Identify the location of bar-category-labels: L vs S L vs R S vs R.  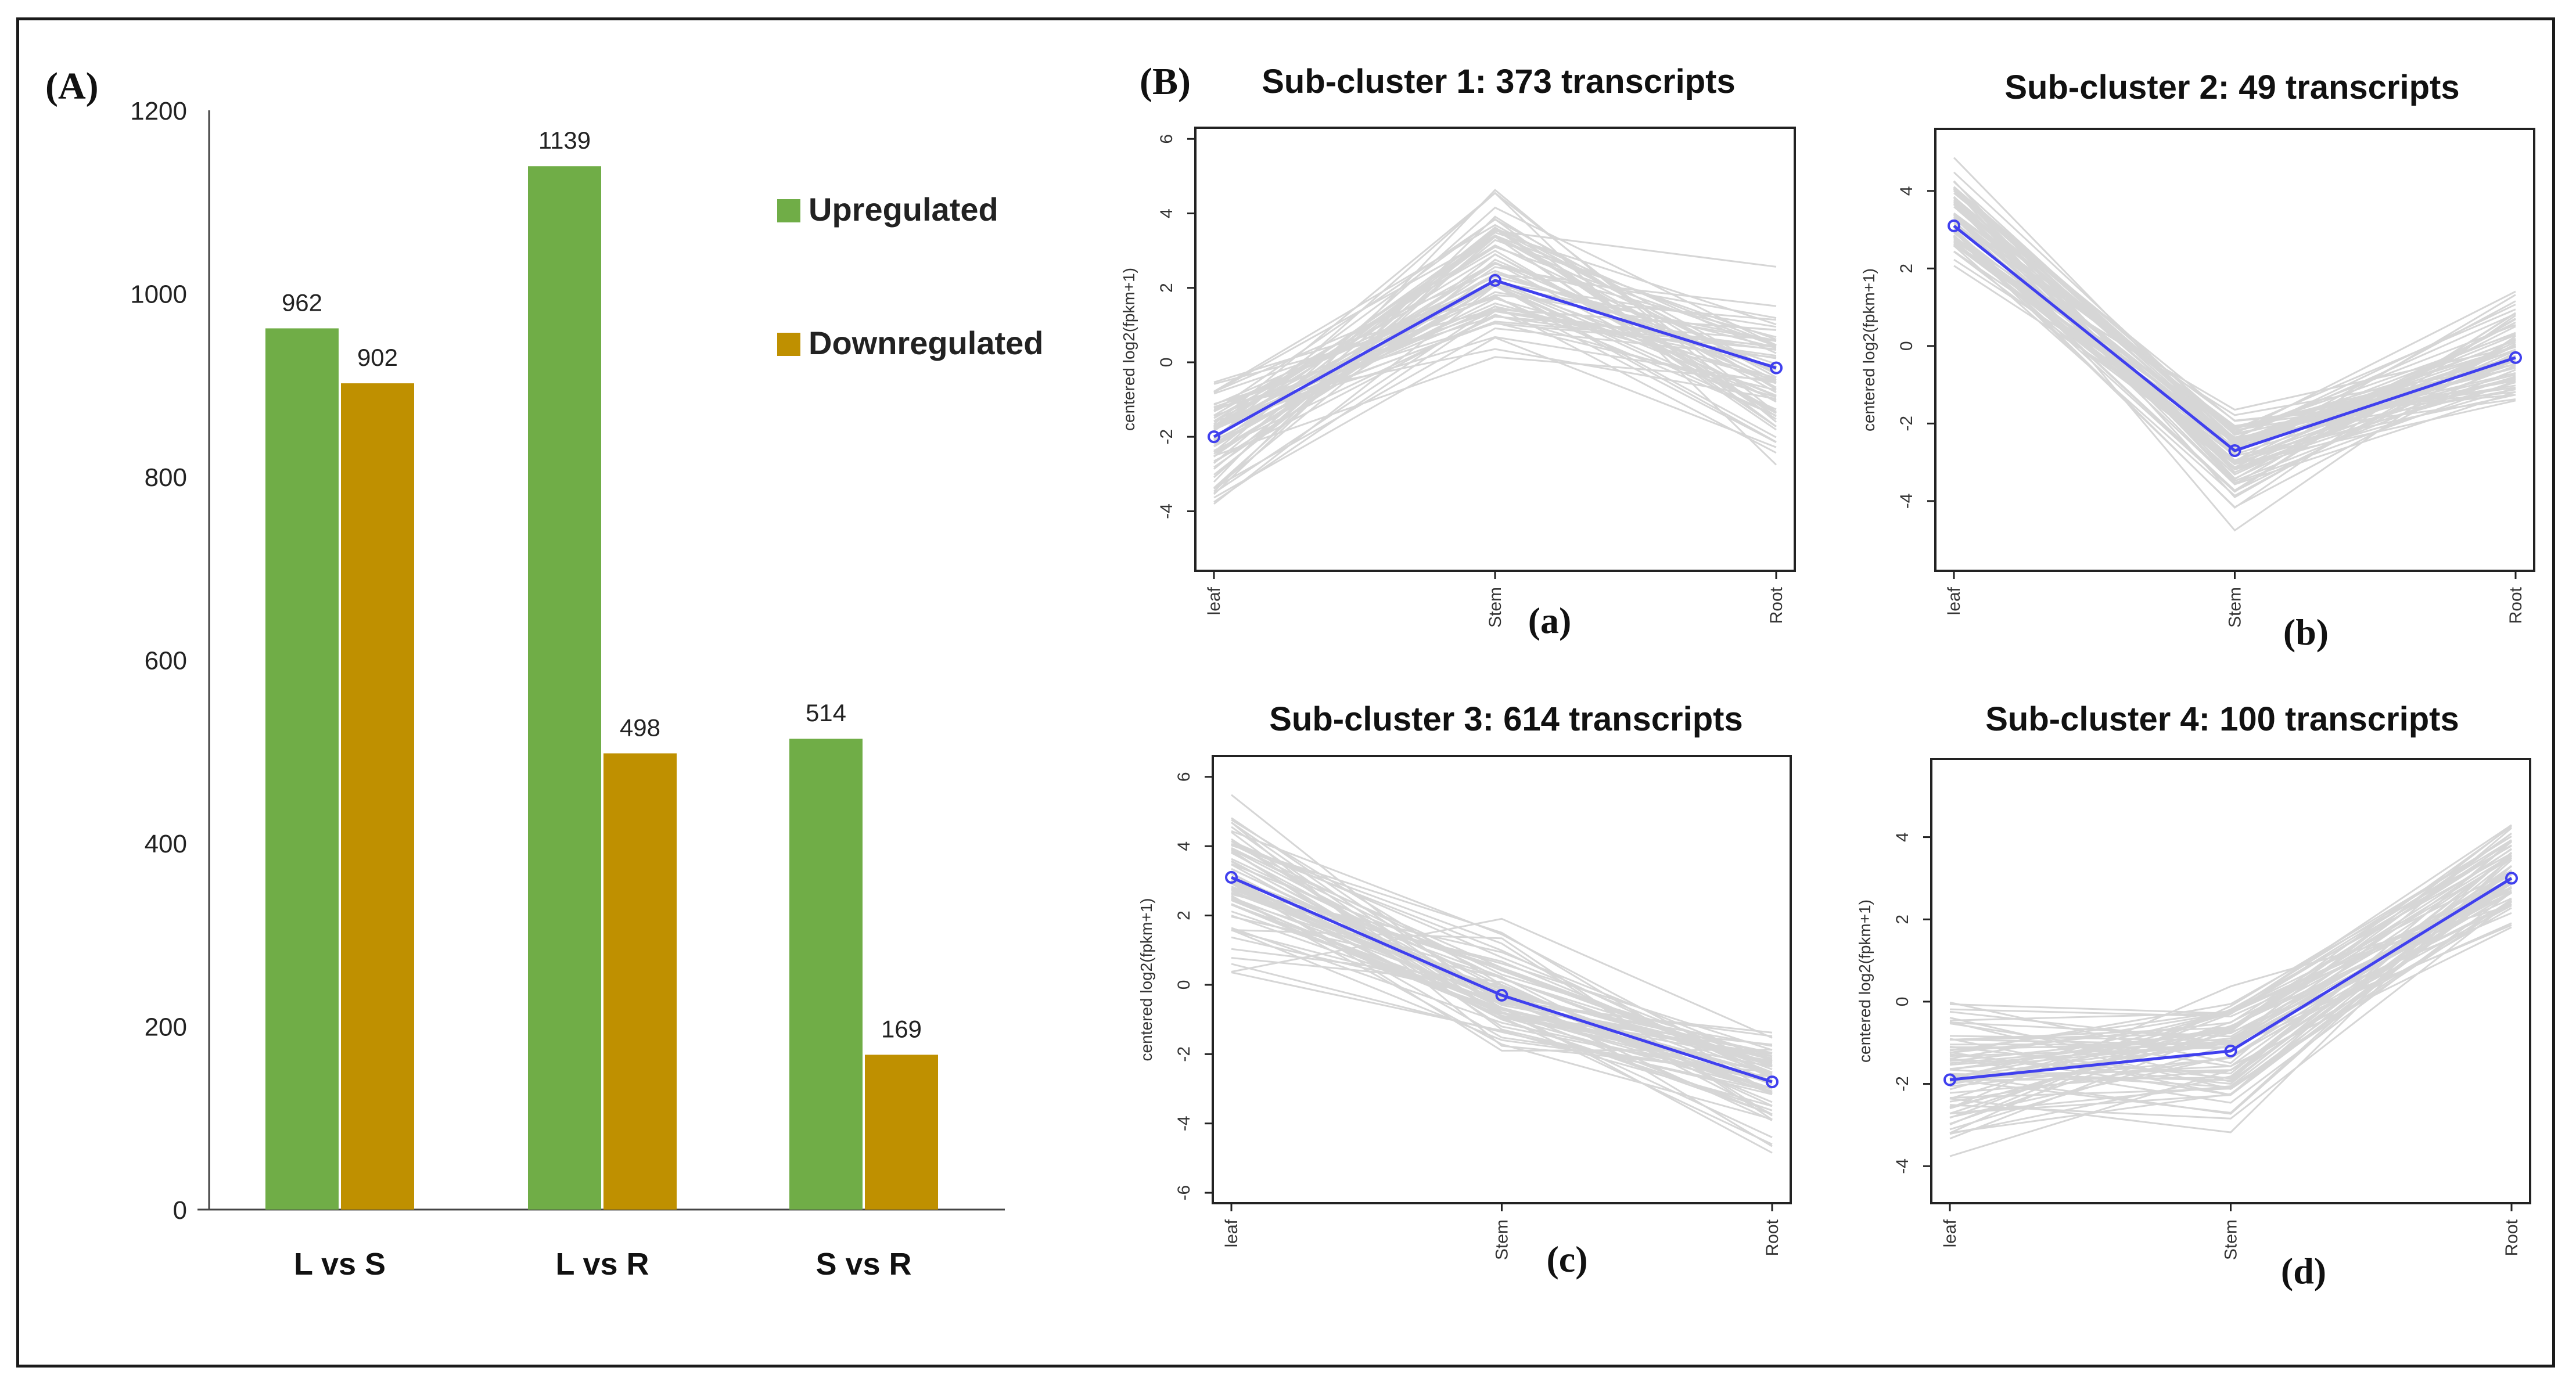
(603, 1264).